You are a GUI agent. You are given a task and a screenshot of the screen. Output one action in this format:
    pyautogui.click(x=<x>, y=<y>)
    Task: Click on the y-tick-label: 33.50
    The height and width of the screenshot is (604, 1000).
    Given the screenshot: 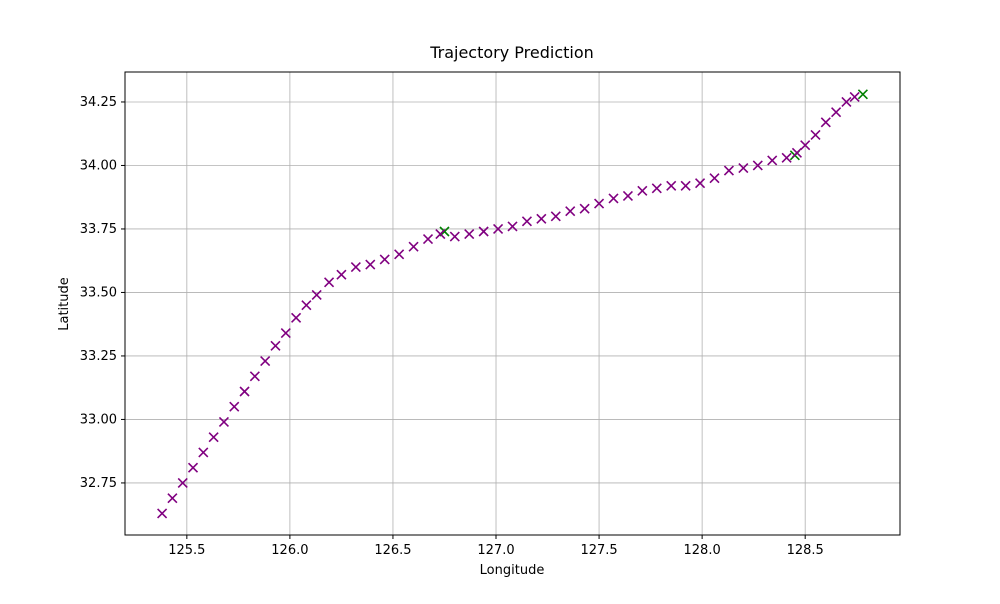 What is the action you would take?
    pyautogui.click(x=98, y=292)
    